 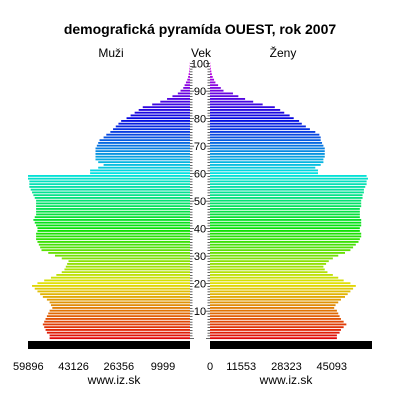 I want to click on x-axis-base, so click(x=200, y=345).